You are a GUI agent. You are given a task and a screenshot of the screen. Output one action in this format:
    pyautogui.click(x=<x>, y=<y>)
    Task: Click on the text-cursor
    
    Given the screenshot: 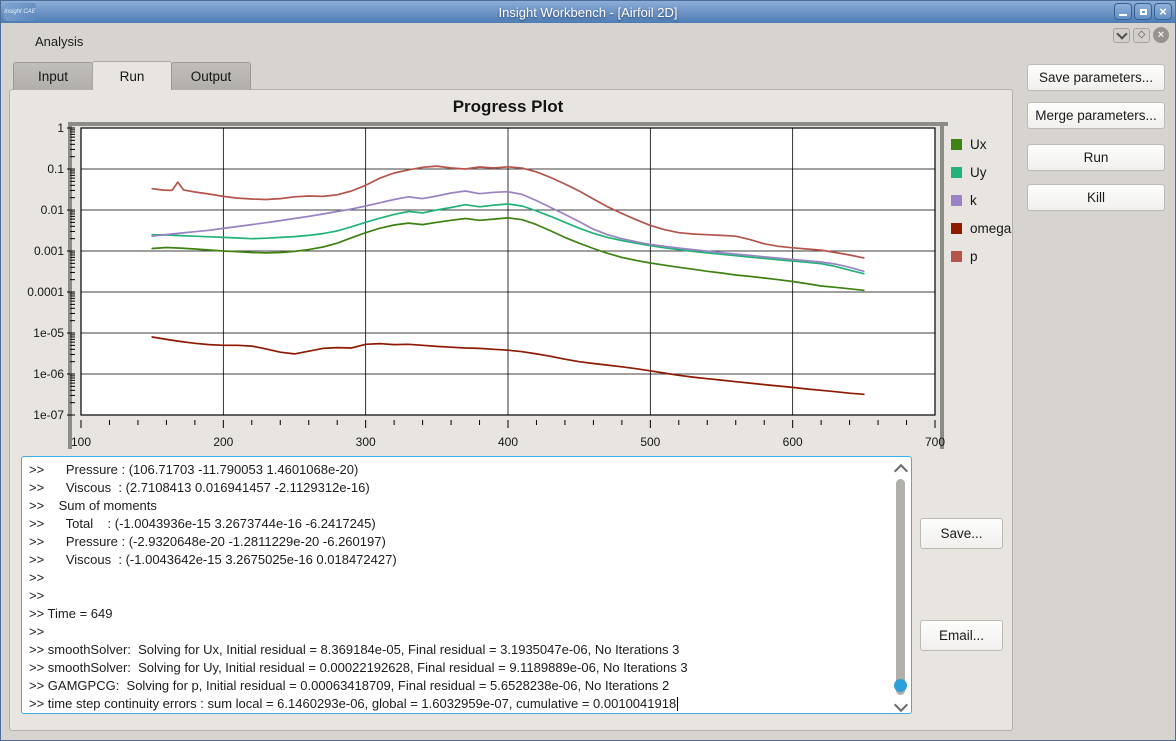 What is the action you would take?
    pyautogui.click(x=678, y=704)
    